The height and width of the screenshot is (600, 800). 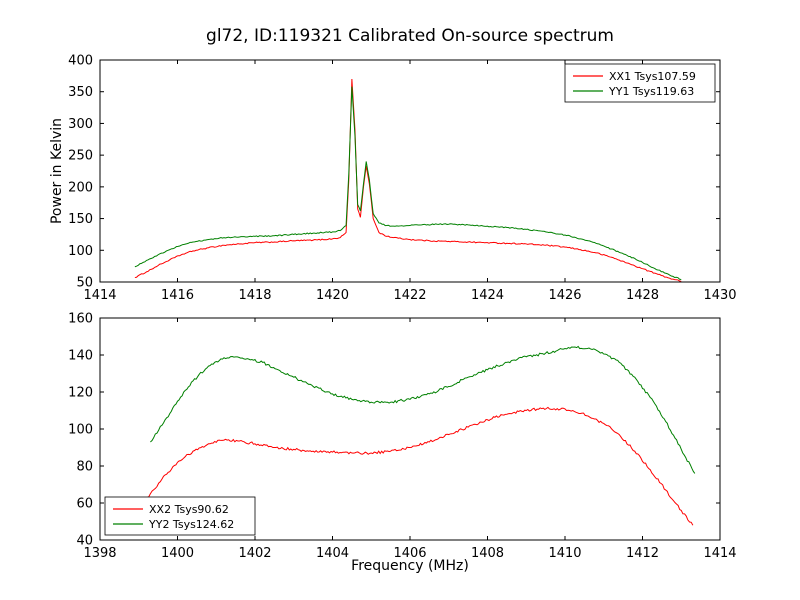 What do you see at coordinates (84, 541) in the screenshot?
I see `y-tick-label: 40` at bounding box center [84, 541].